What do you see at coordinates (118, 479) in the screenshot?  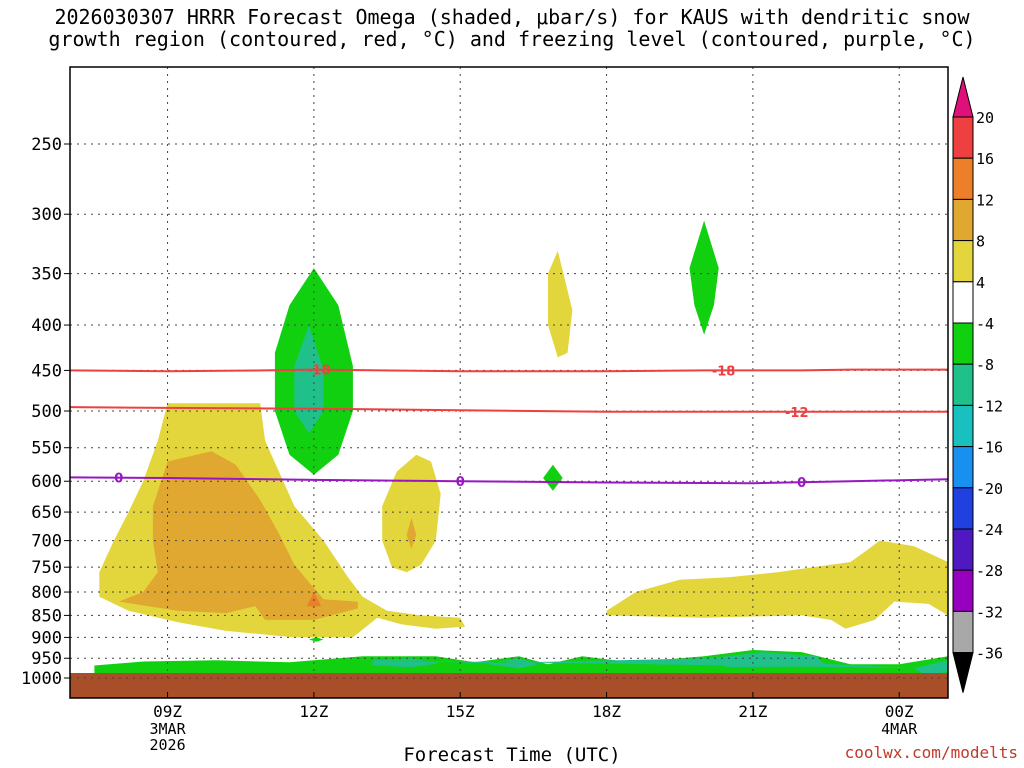 I see `contour-label-freezing-level-0: 0` at bounding box center [118, 479].